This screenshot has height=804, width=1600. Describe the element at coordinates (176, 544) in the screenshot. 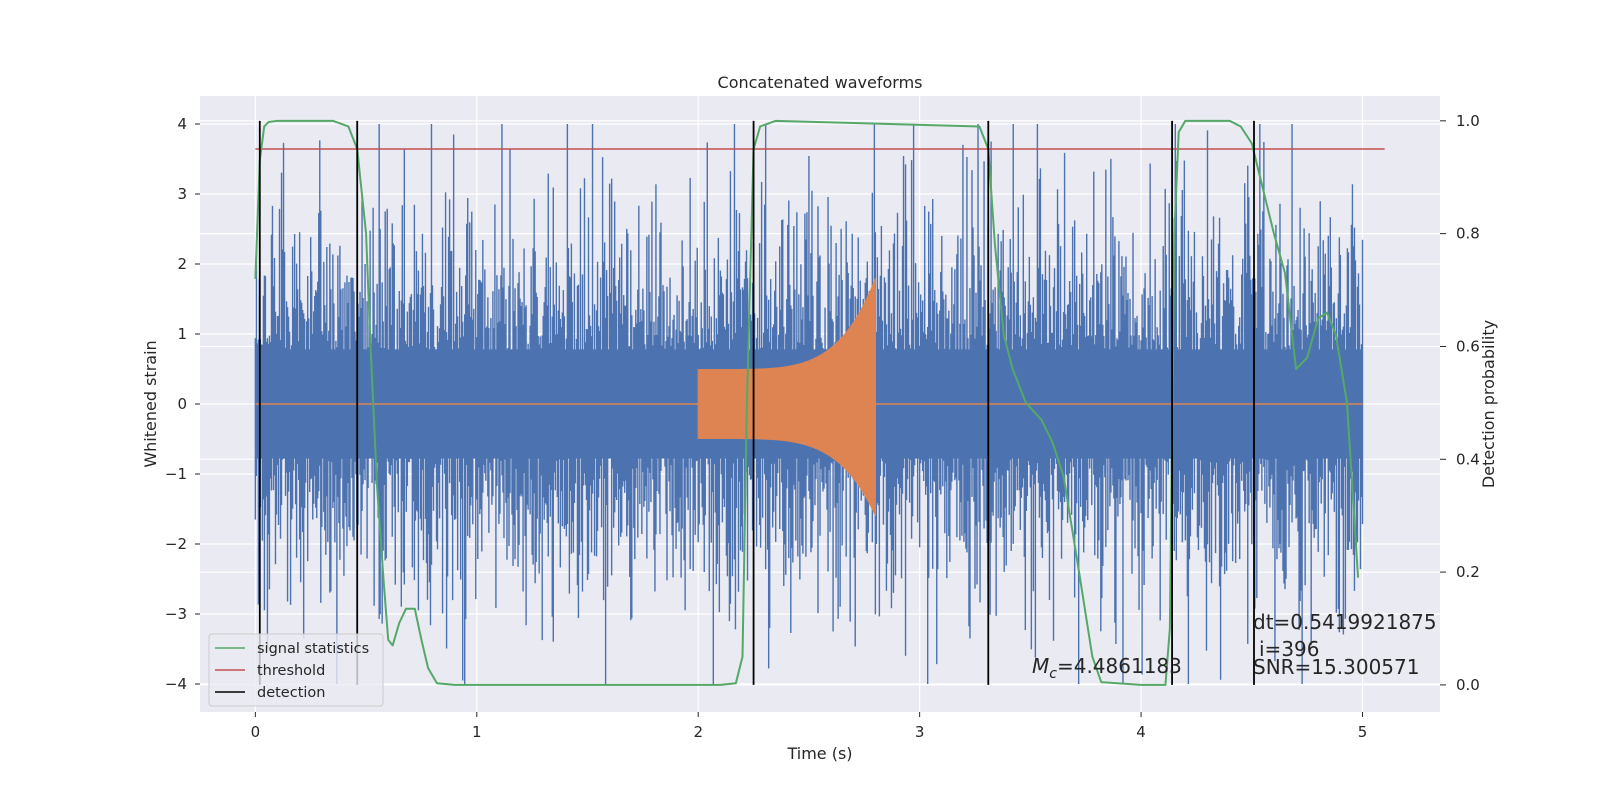

I see `y-tick-label-left: −2` at that location.